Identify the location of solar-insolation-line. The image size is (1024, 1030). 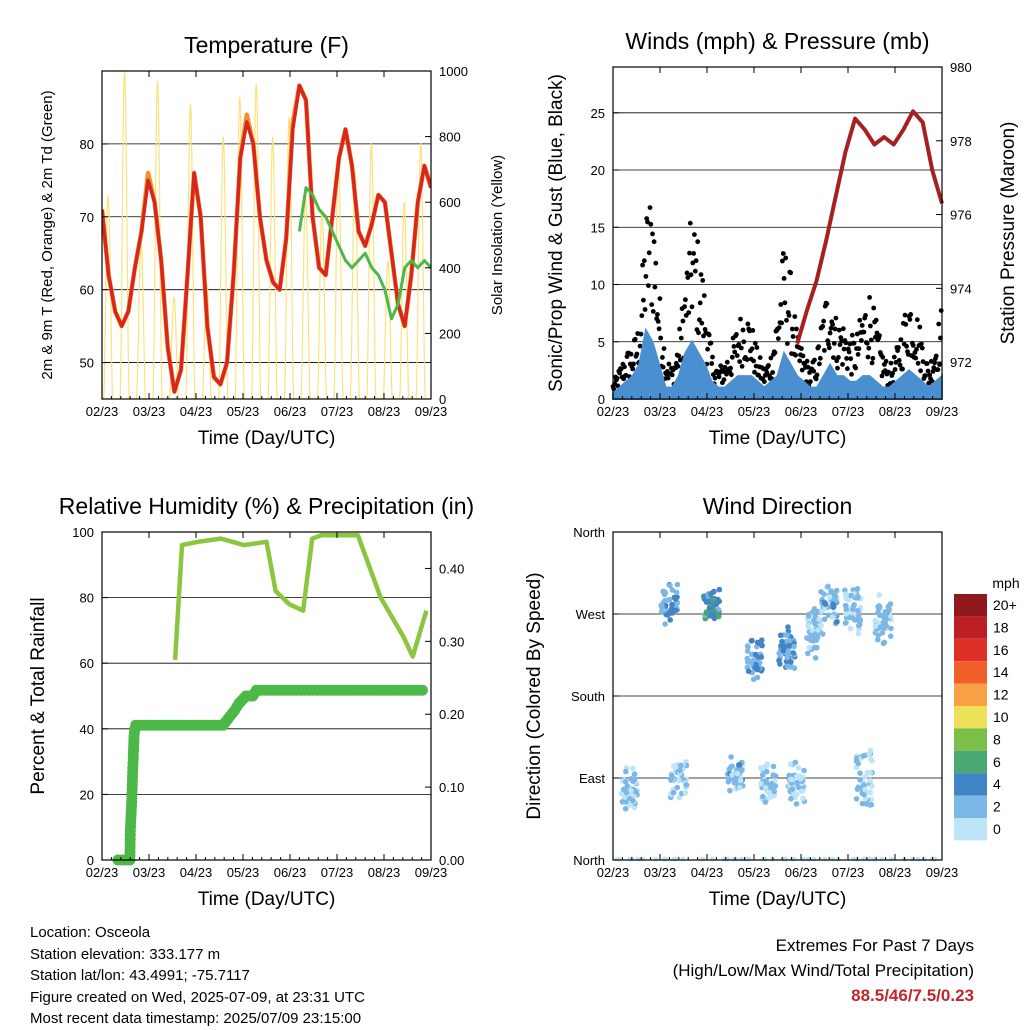
(266, 235).